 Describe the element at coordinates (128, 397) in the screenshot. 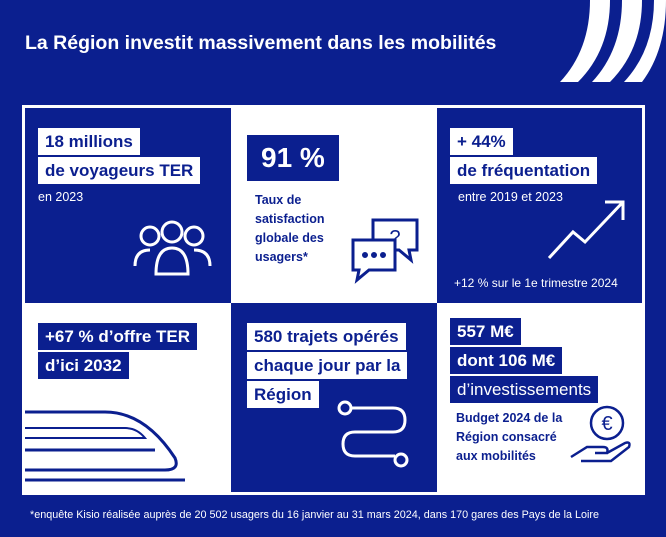

I see `cell: +67 % d’offre TER d’ici 2032` at that location.